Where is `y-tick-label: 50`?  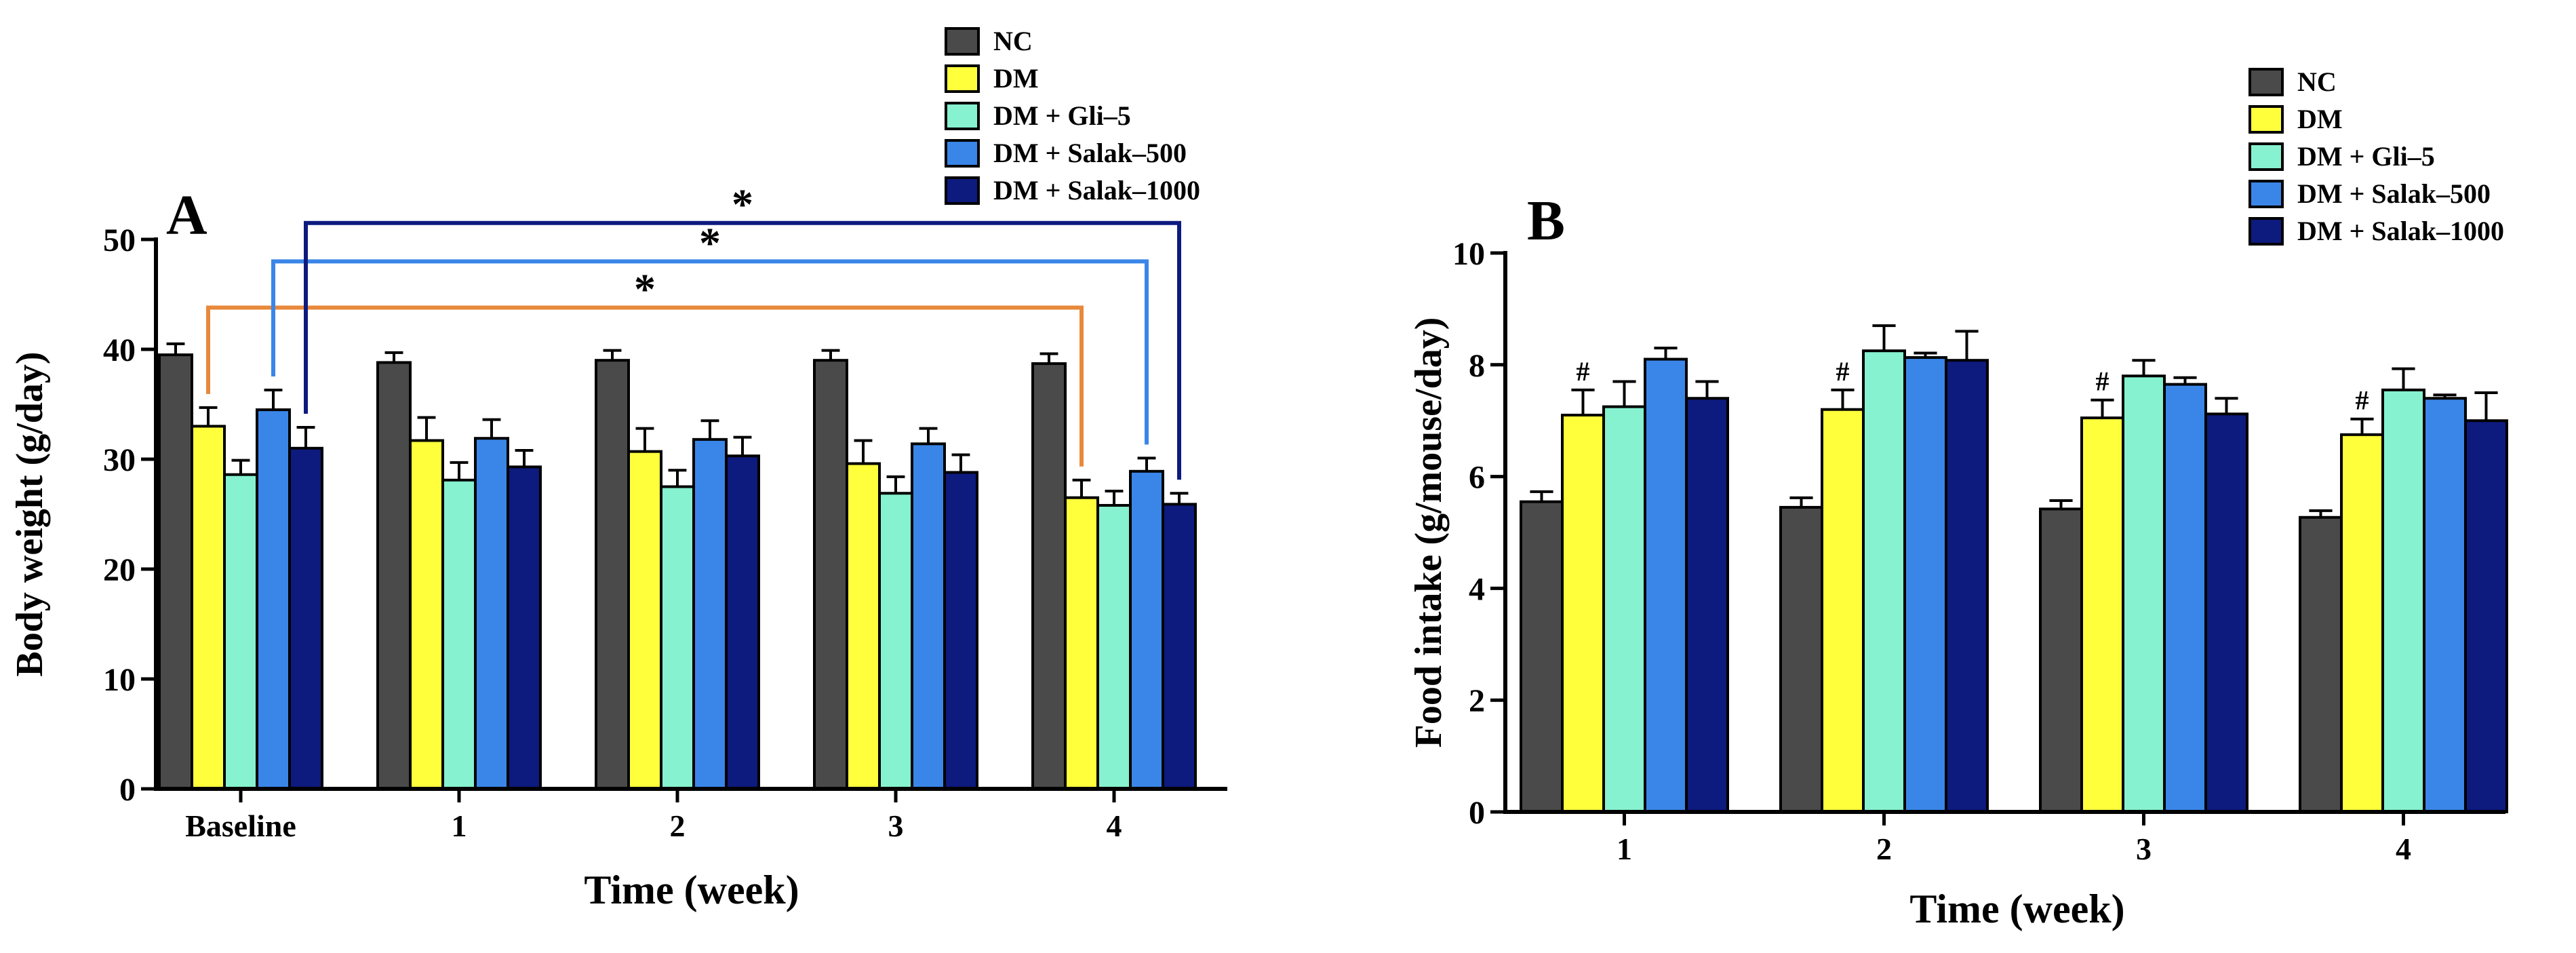 y-tick-label: 50 is located at coordinates (119, 240).